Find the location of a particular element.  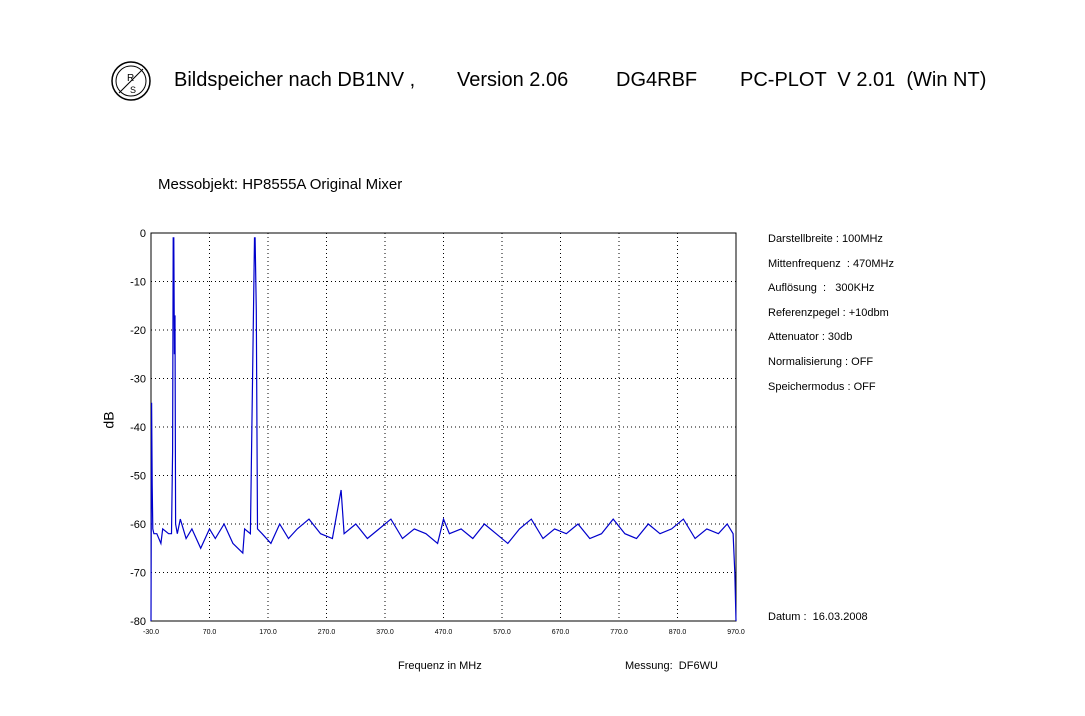

y-tick-label: -30 is located at coordinates (138, 380).